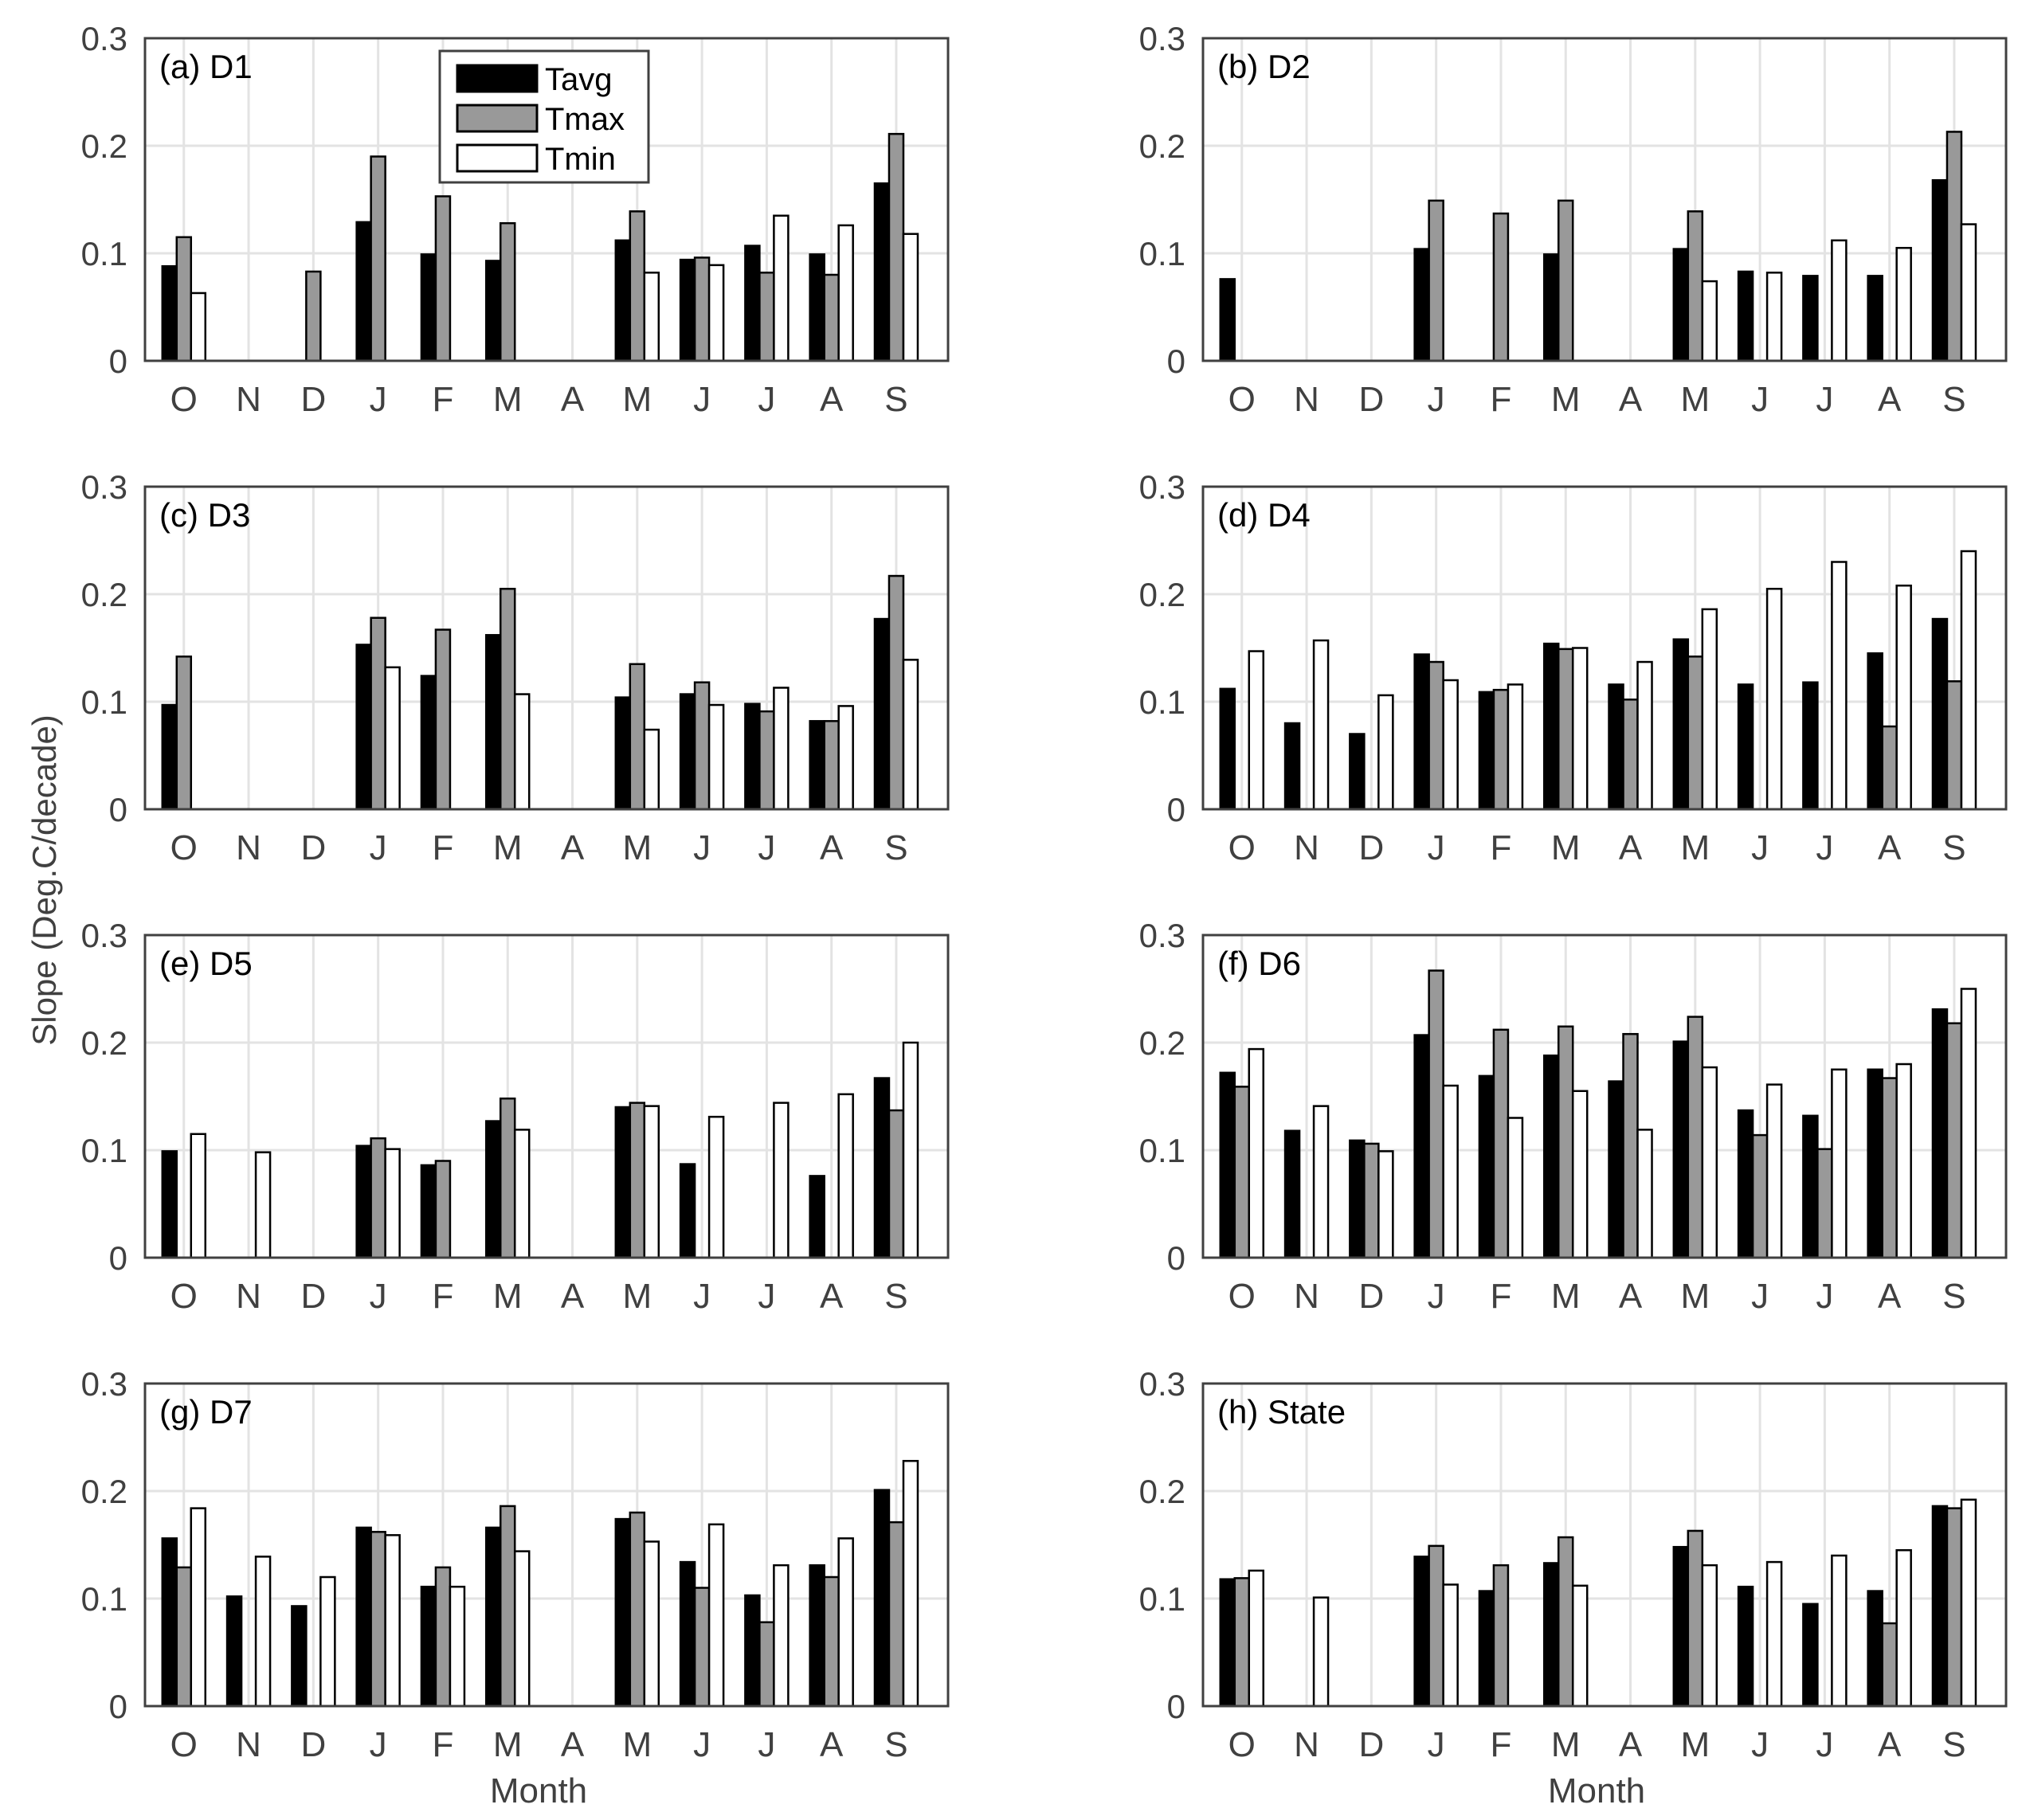 This screenshot has height=1820, width=2018. What do you see at coordinates (1281, 1412) in the screenshot?
I see `panel-title: (h) State` at bounding box center [1281, 1412].